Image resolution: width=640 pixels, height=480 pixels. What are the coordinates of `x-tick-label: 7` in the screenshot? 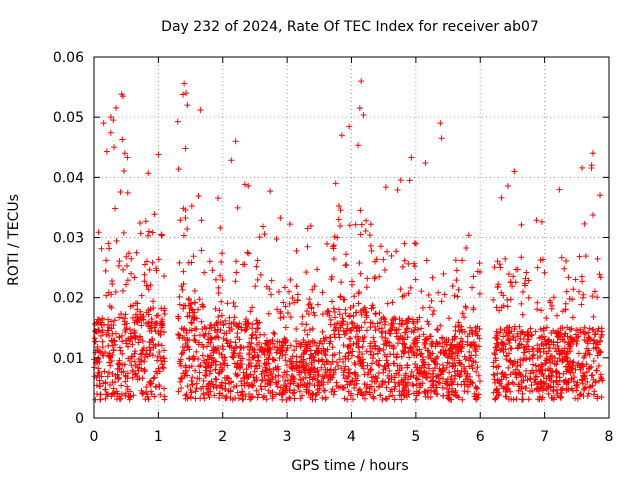 It's located at (544, 437).